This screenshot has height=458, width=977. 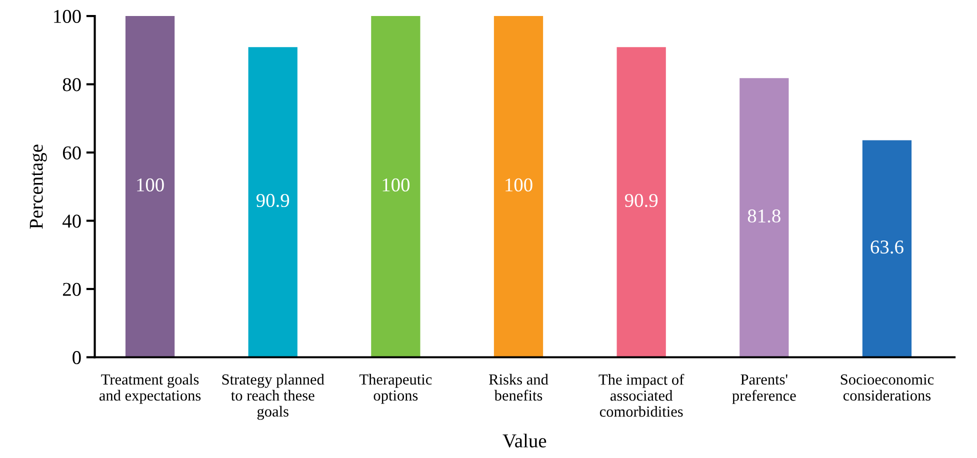 What do you see at coordinates (887, 387) in the screenshot?
I see `x-tick-label: Socioeconomic considerations` at bounding box center [887, 387].